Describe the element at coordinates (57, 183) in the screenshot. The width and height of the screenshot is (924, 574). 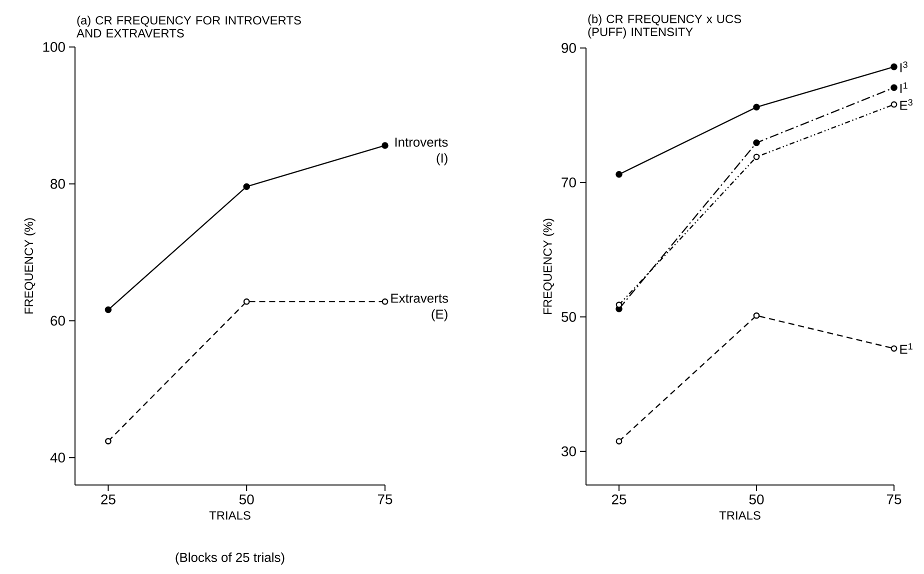
I see `y-tick-label: 80` at that location.